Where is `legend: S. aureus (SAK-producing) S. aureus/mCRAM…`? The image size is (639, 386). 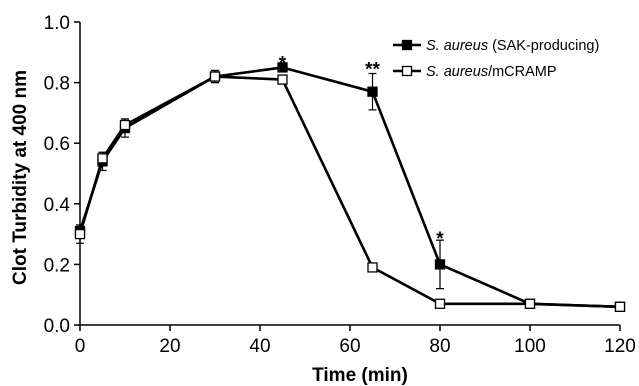 legend: S. aureus (SAK-producing) S. aureus/mCRAM… is located at coordinates (496, 59).